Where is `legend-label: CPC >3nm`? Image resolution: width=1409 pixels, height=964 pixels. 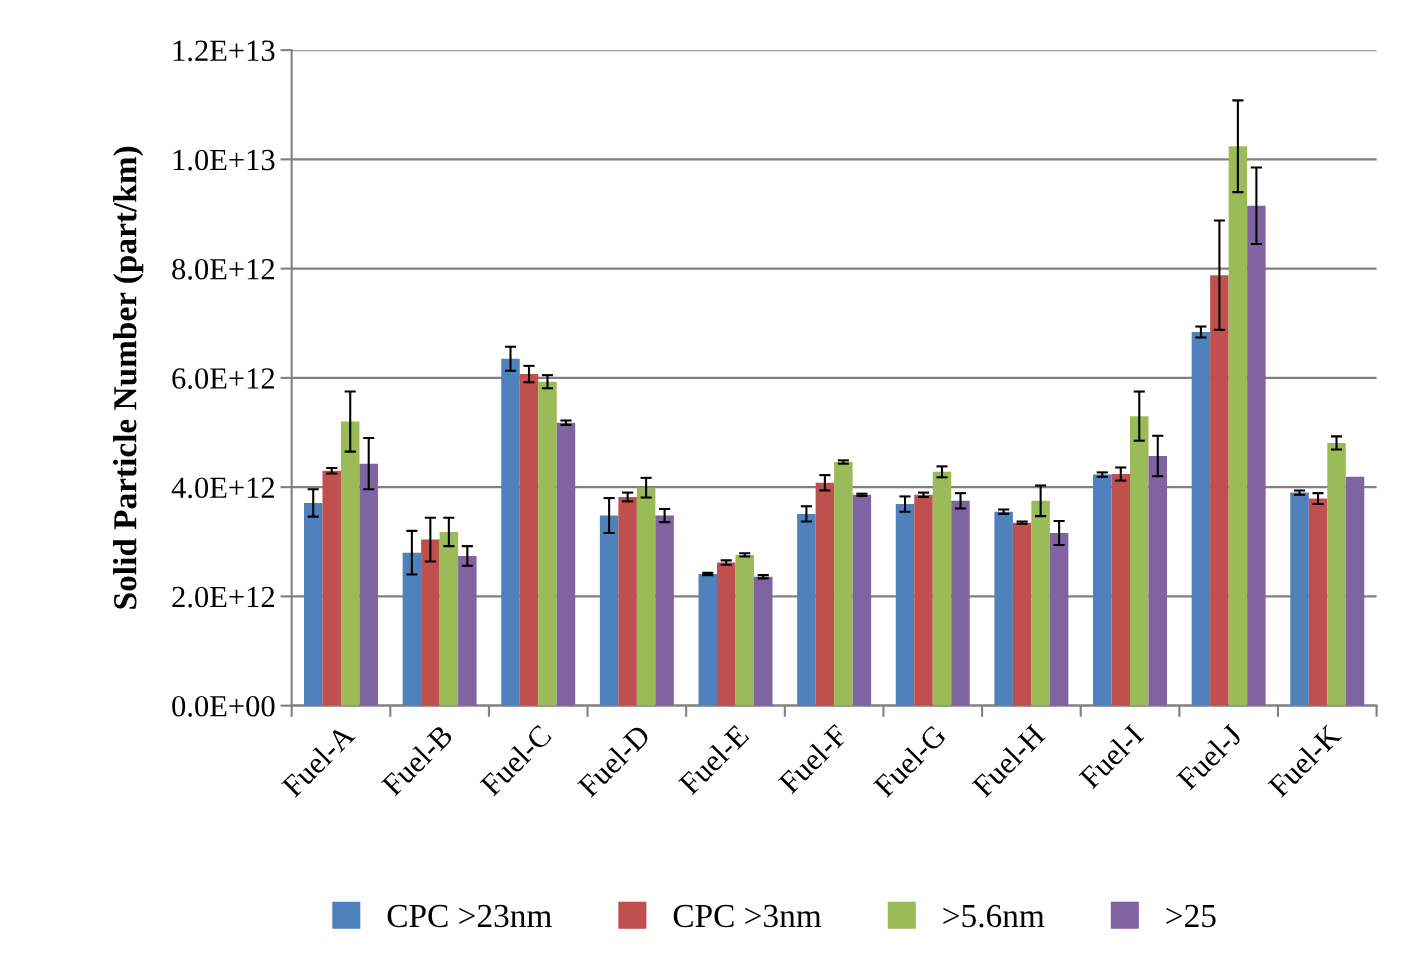 legend-label: CPC >3nm is located at coordinates (747, 916).